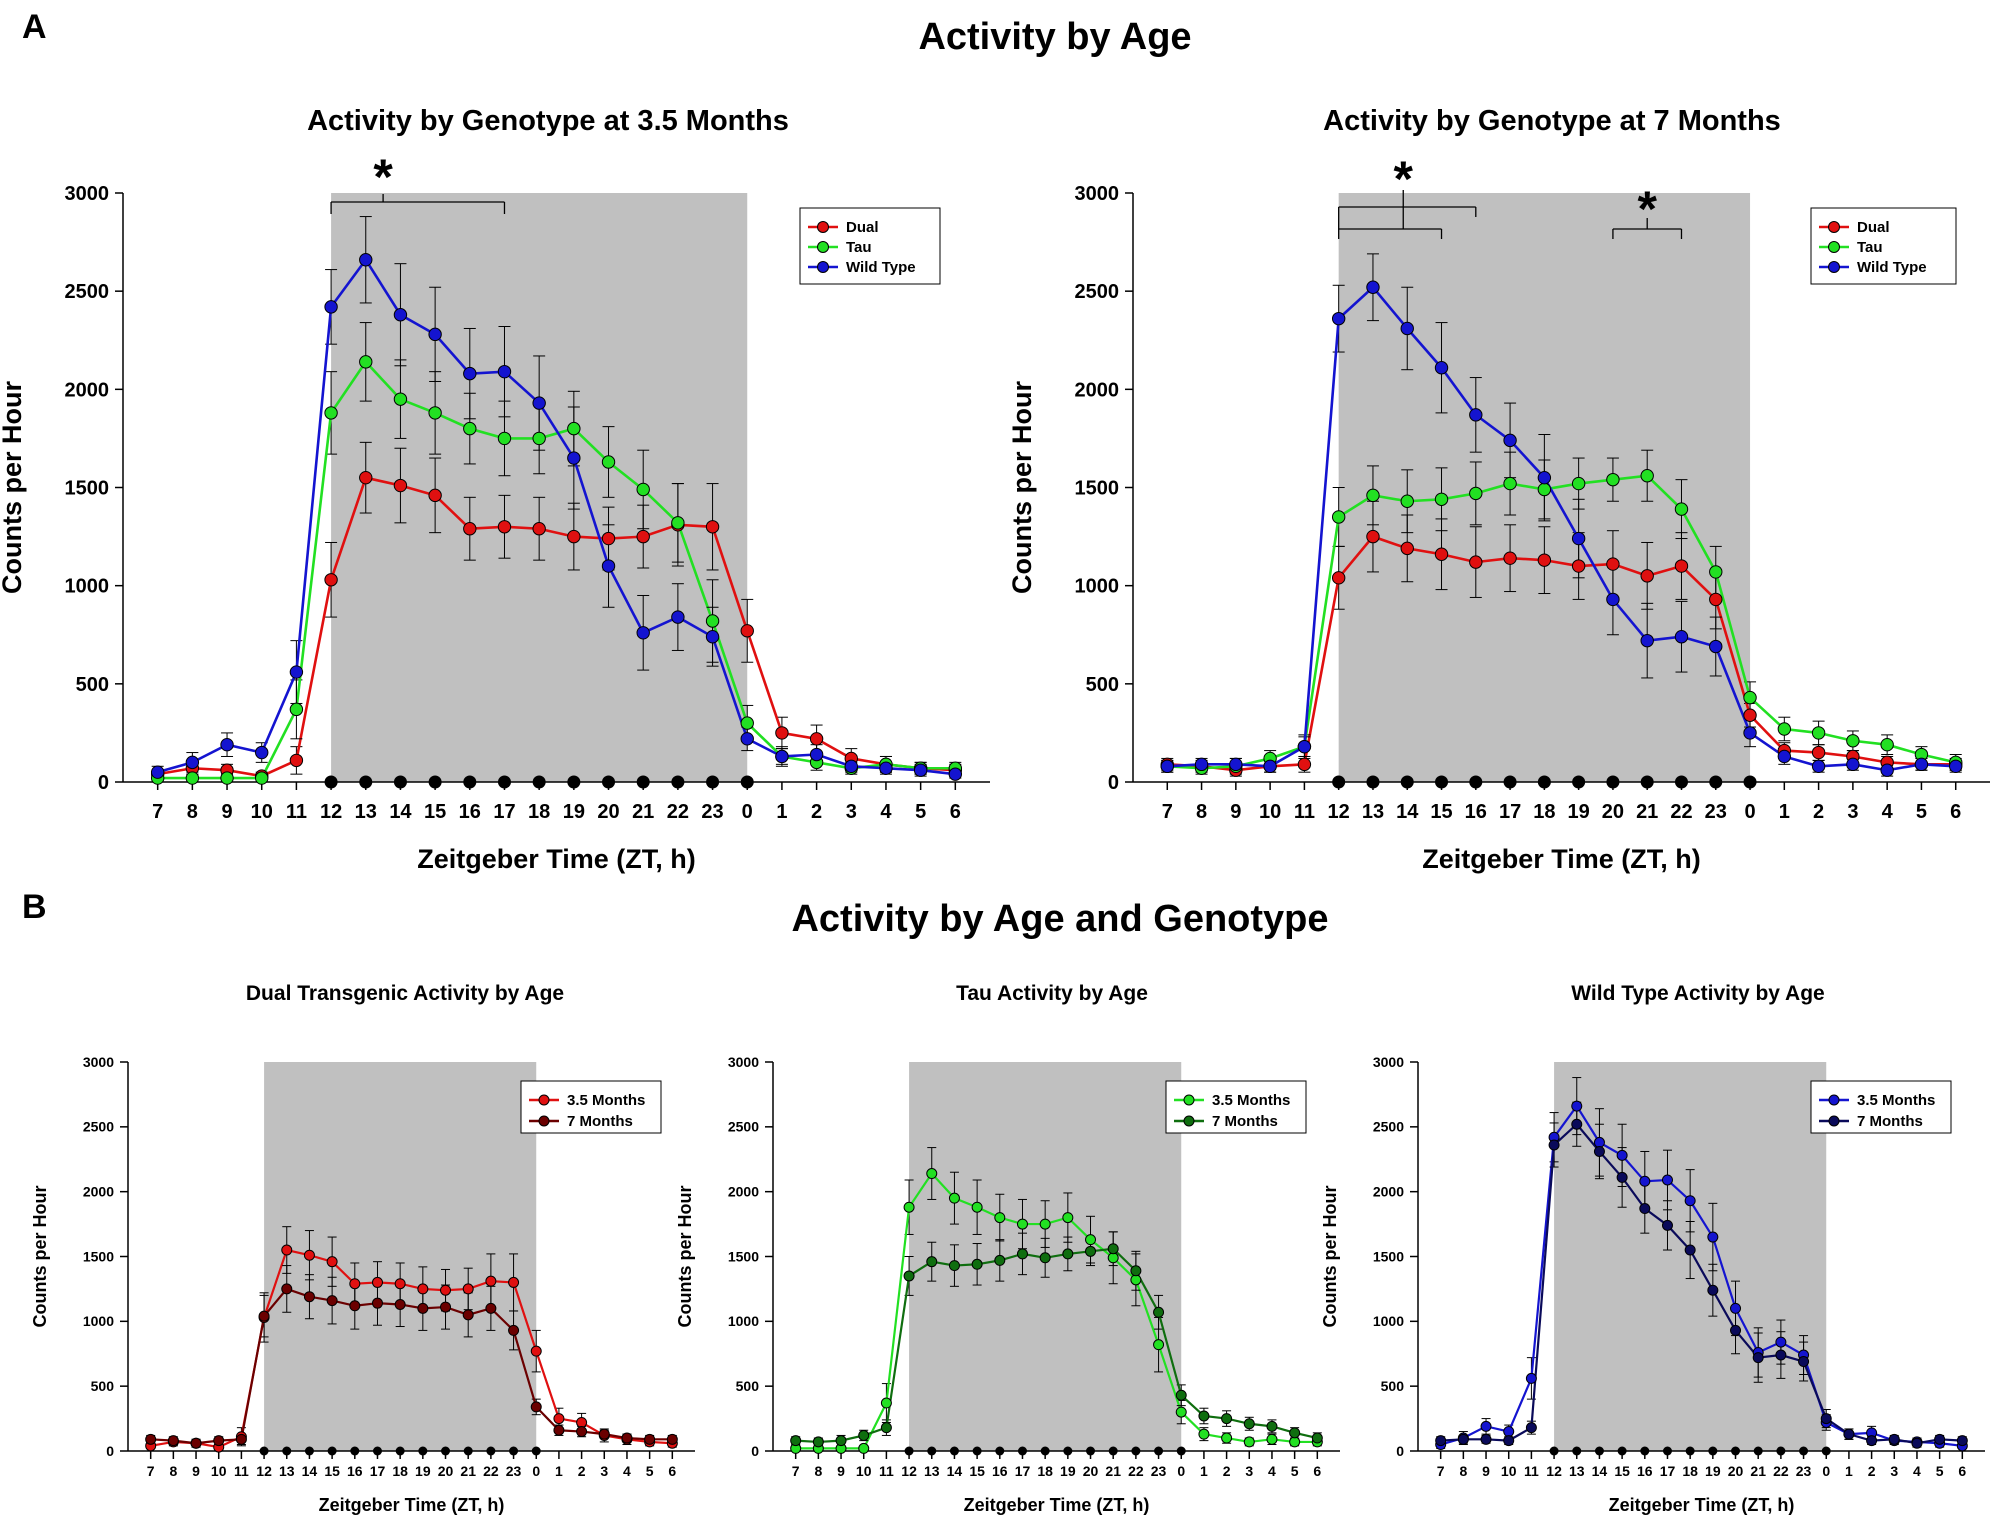 The height and width of the screenshot is (1529, 1995). Describe the element at coordinates (383, 177) in the screenshot. I see `significance-asterisk: *` at that location.